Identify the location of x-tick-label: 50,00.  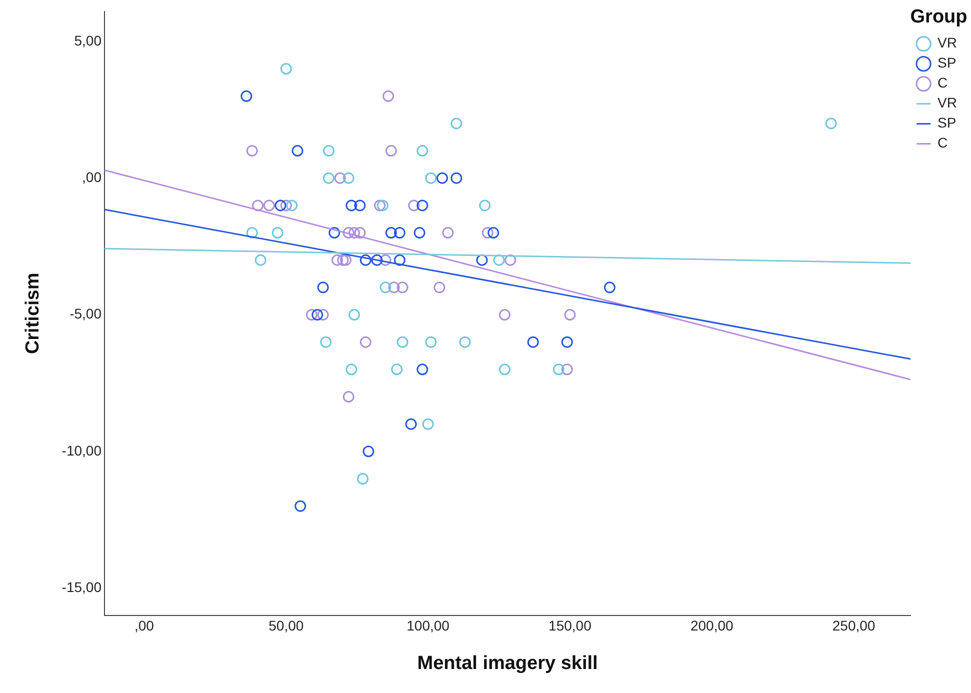
(286, 626).